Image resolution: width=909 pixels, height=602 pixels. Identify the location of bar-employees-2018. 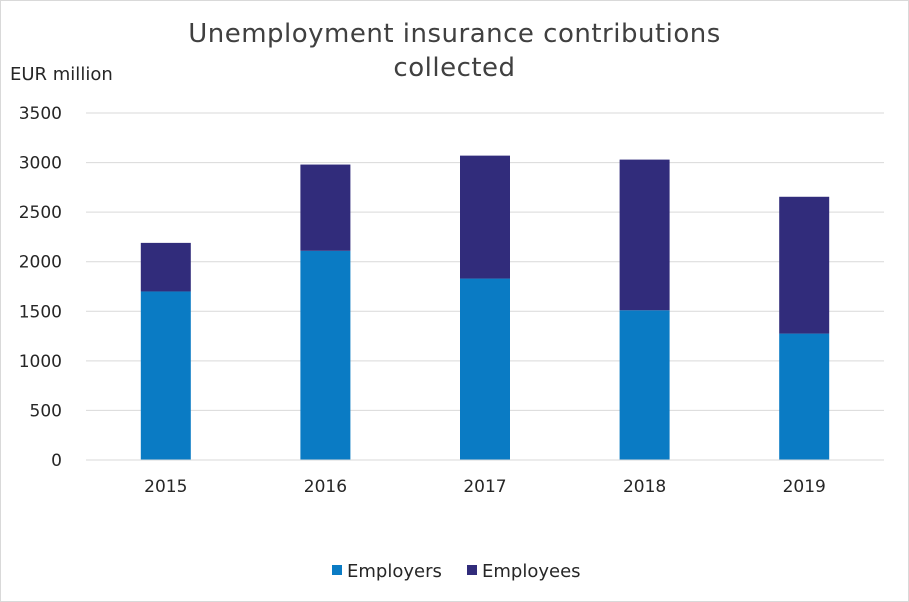
(644, 235).